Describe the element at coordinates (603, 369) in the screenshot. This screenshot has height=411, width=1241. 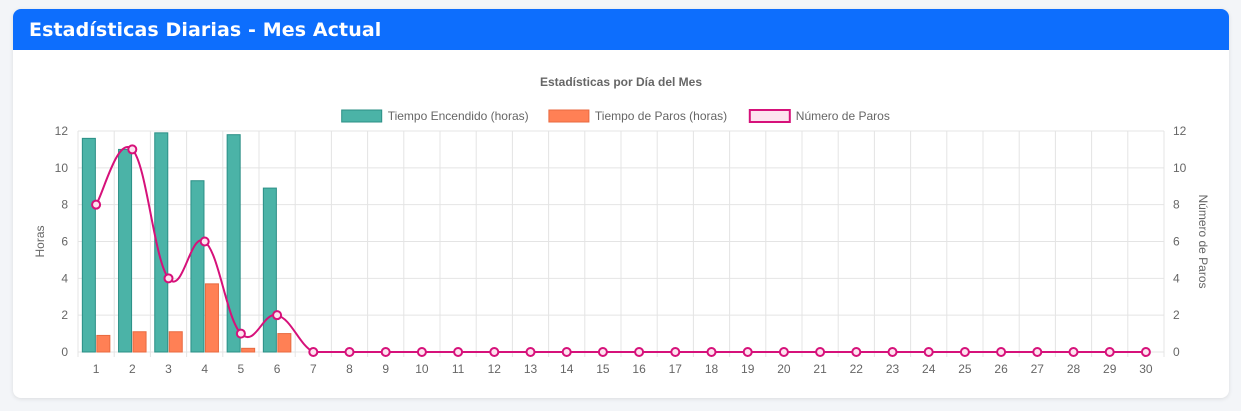
I see `x-tick-label: 15` at that location.